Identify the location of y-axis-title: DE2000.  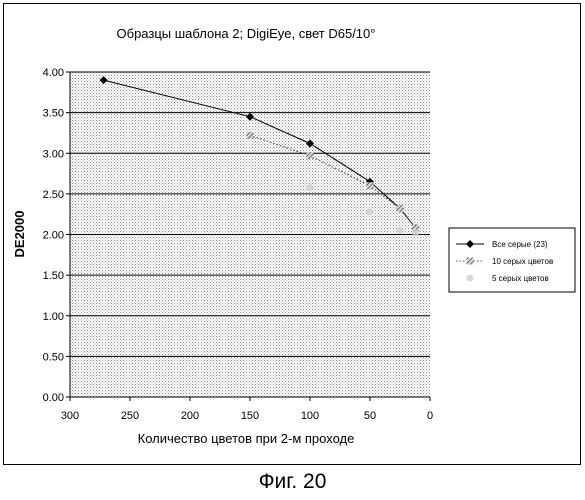
(19, 234).